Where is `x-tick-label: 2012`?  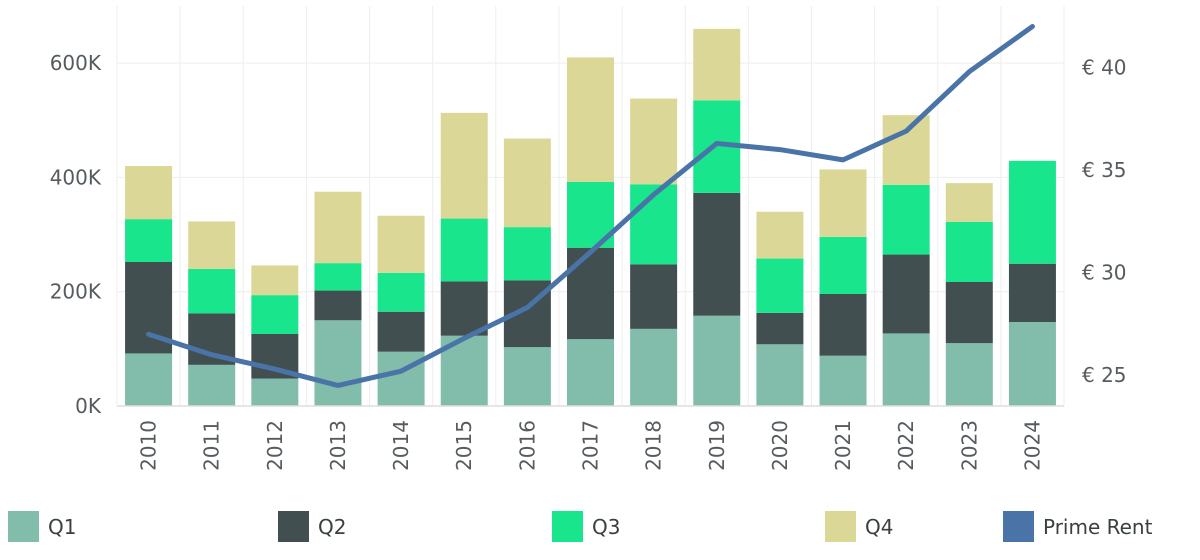
x-tick-label: 2012 is located at coordinates (275, 445).